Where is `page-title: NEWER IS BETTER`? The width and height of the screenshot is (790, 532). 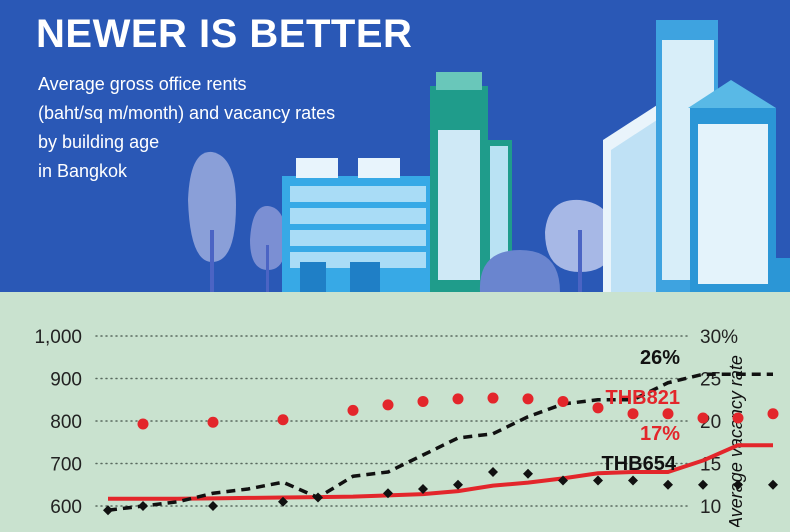 page-title: NEWER IS BETTER is located at coordinates (224, 34).